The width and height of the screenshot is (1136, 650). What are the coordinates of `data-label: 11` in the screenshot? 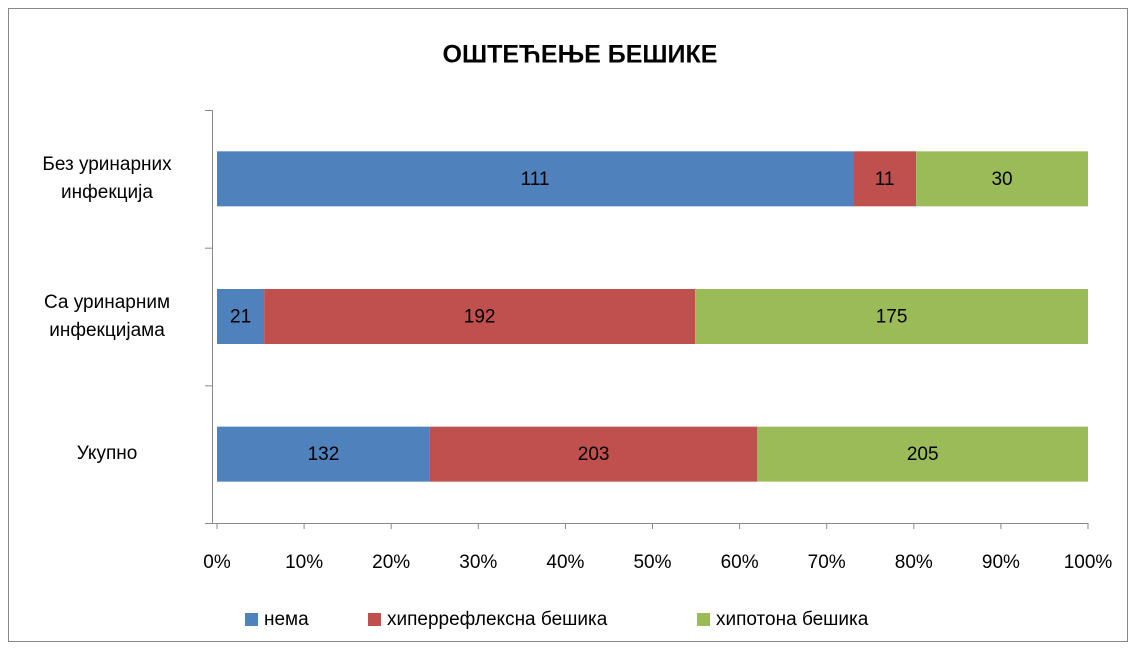 It's located at (885, 179).